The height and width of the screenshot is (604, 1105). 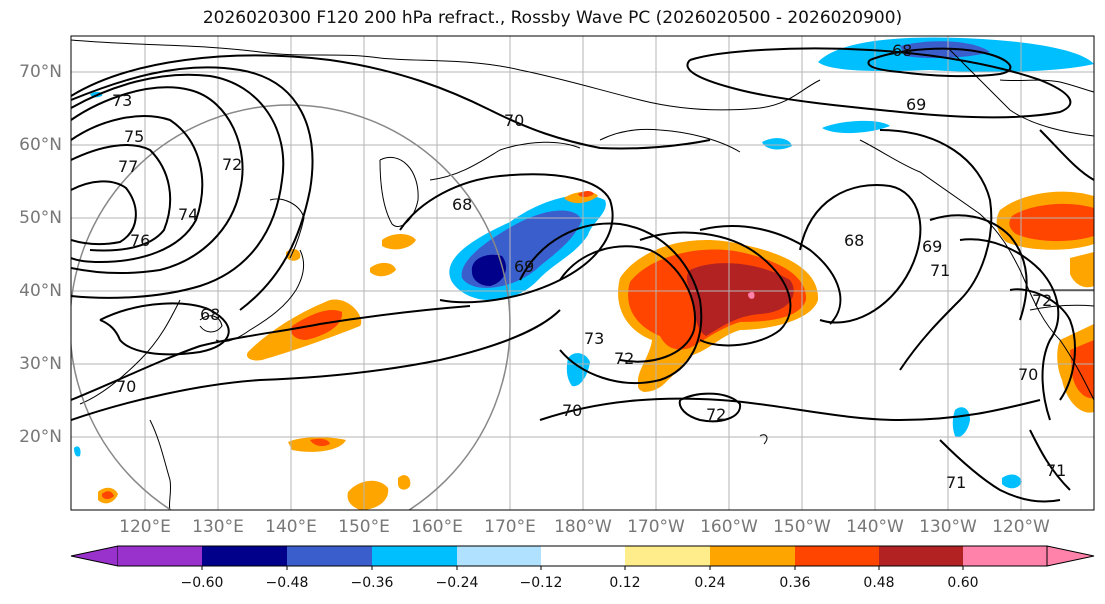 What do you see at coordinates (963, 583) in the screenshot?
I see `colorbar-tick-label: 0.60` at bounding box center [963, 583].